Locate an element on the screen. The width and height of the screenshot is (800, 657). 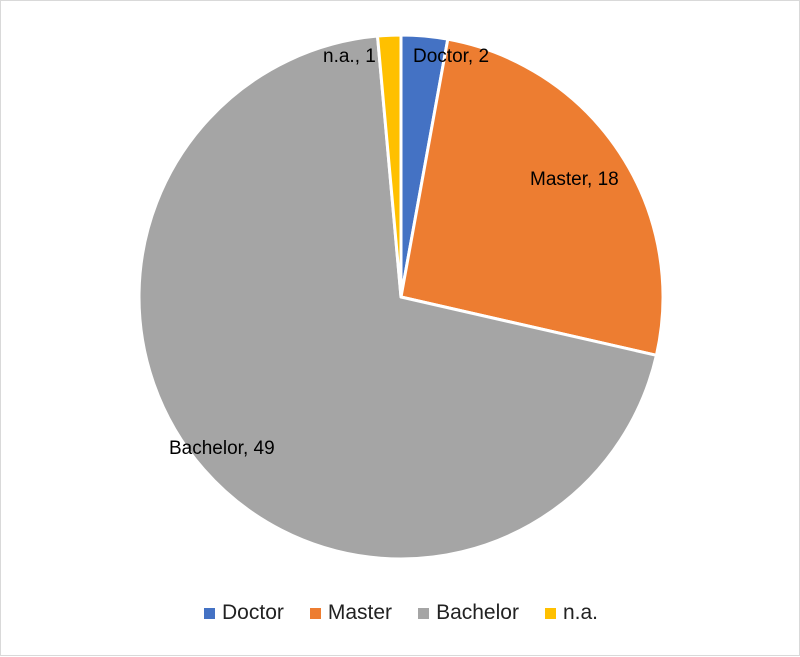
legend-item-bachelor: Bachelor is located at coordinates (468, 613).